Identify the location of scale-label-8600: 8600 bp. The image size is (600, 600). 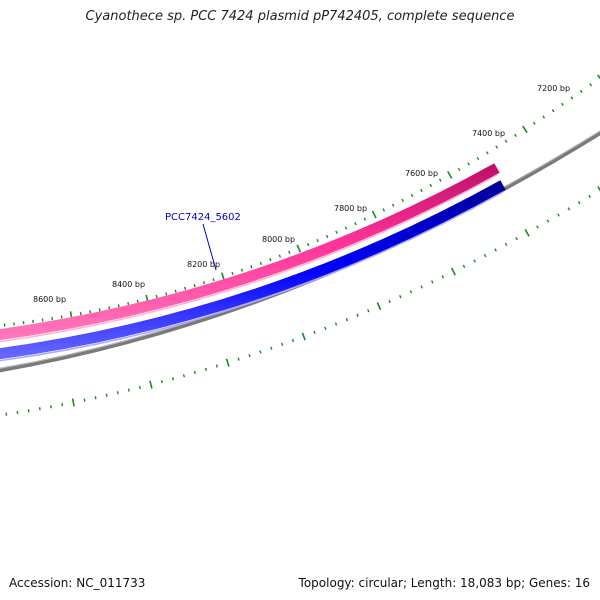
(49, 299).